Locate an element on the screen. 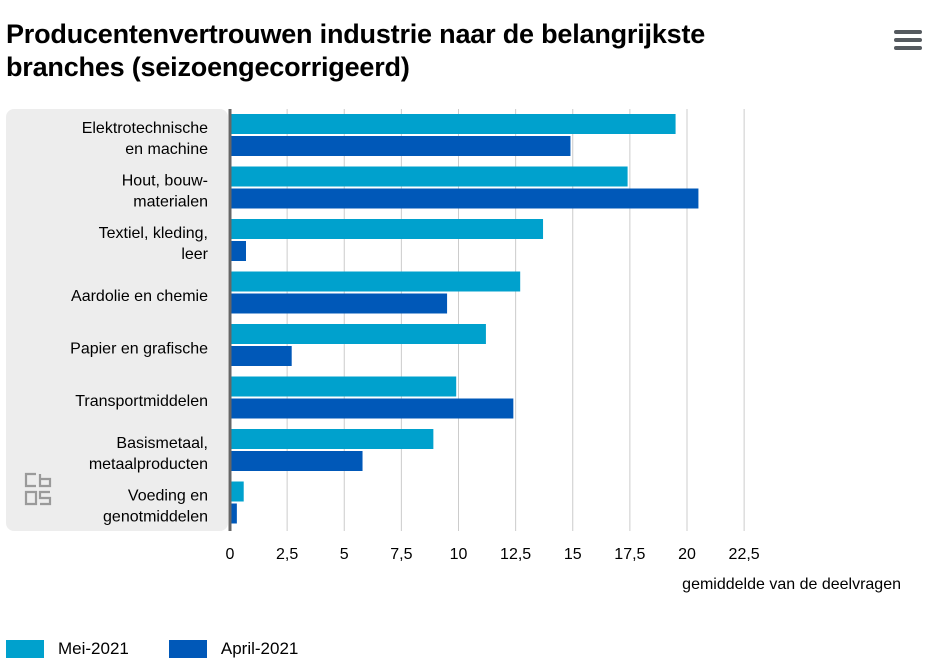  x-tick-label: 22,5 is located at coordinates (744, 554).